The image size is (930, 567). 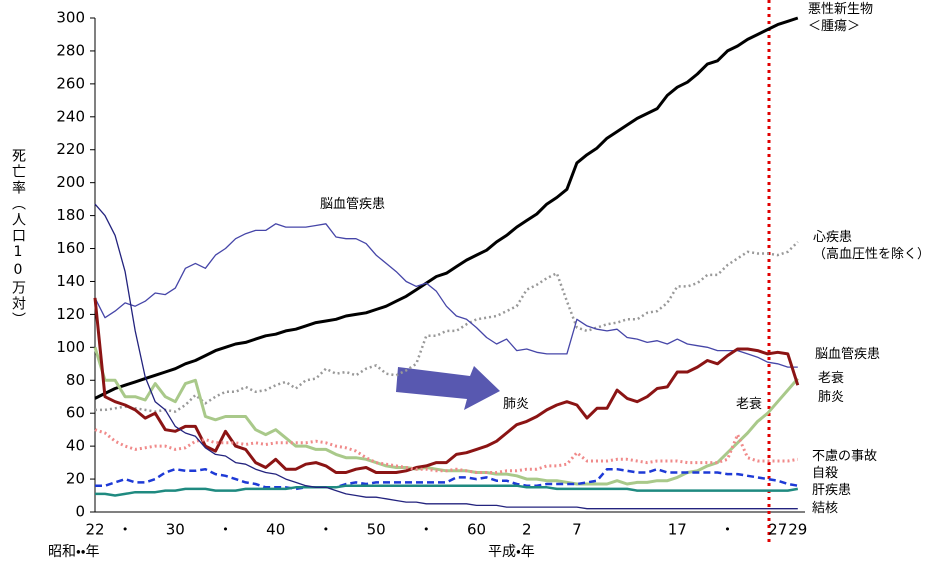 What do you see at coordinates (70, 314) in the screenshot?
I see `y-tick-label: 120` at bounding box center [70, 314].